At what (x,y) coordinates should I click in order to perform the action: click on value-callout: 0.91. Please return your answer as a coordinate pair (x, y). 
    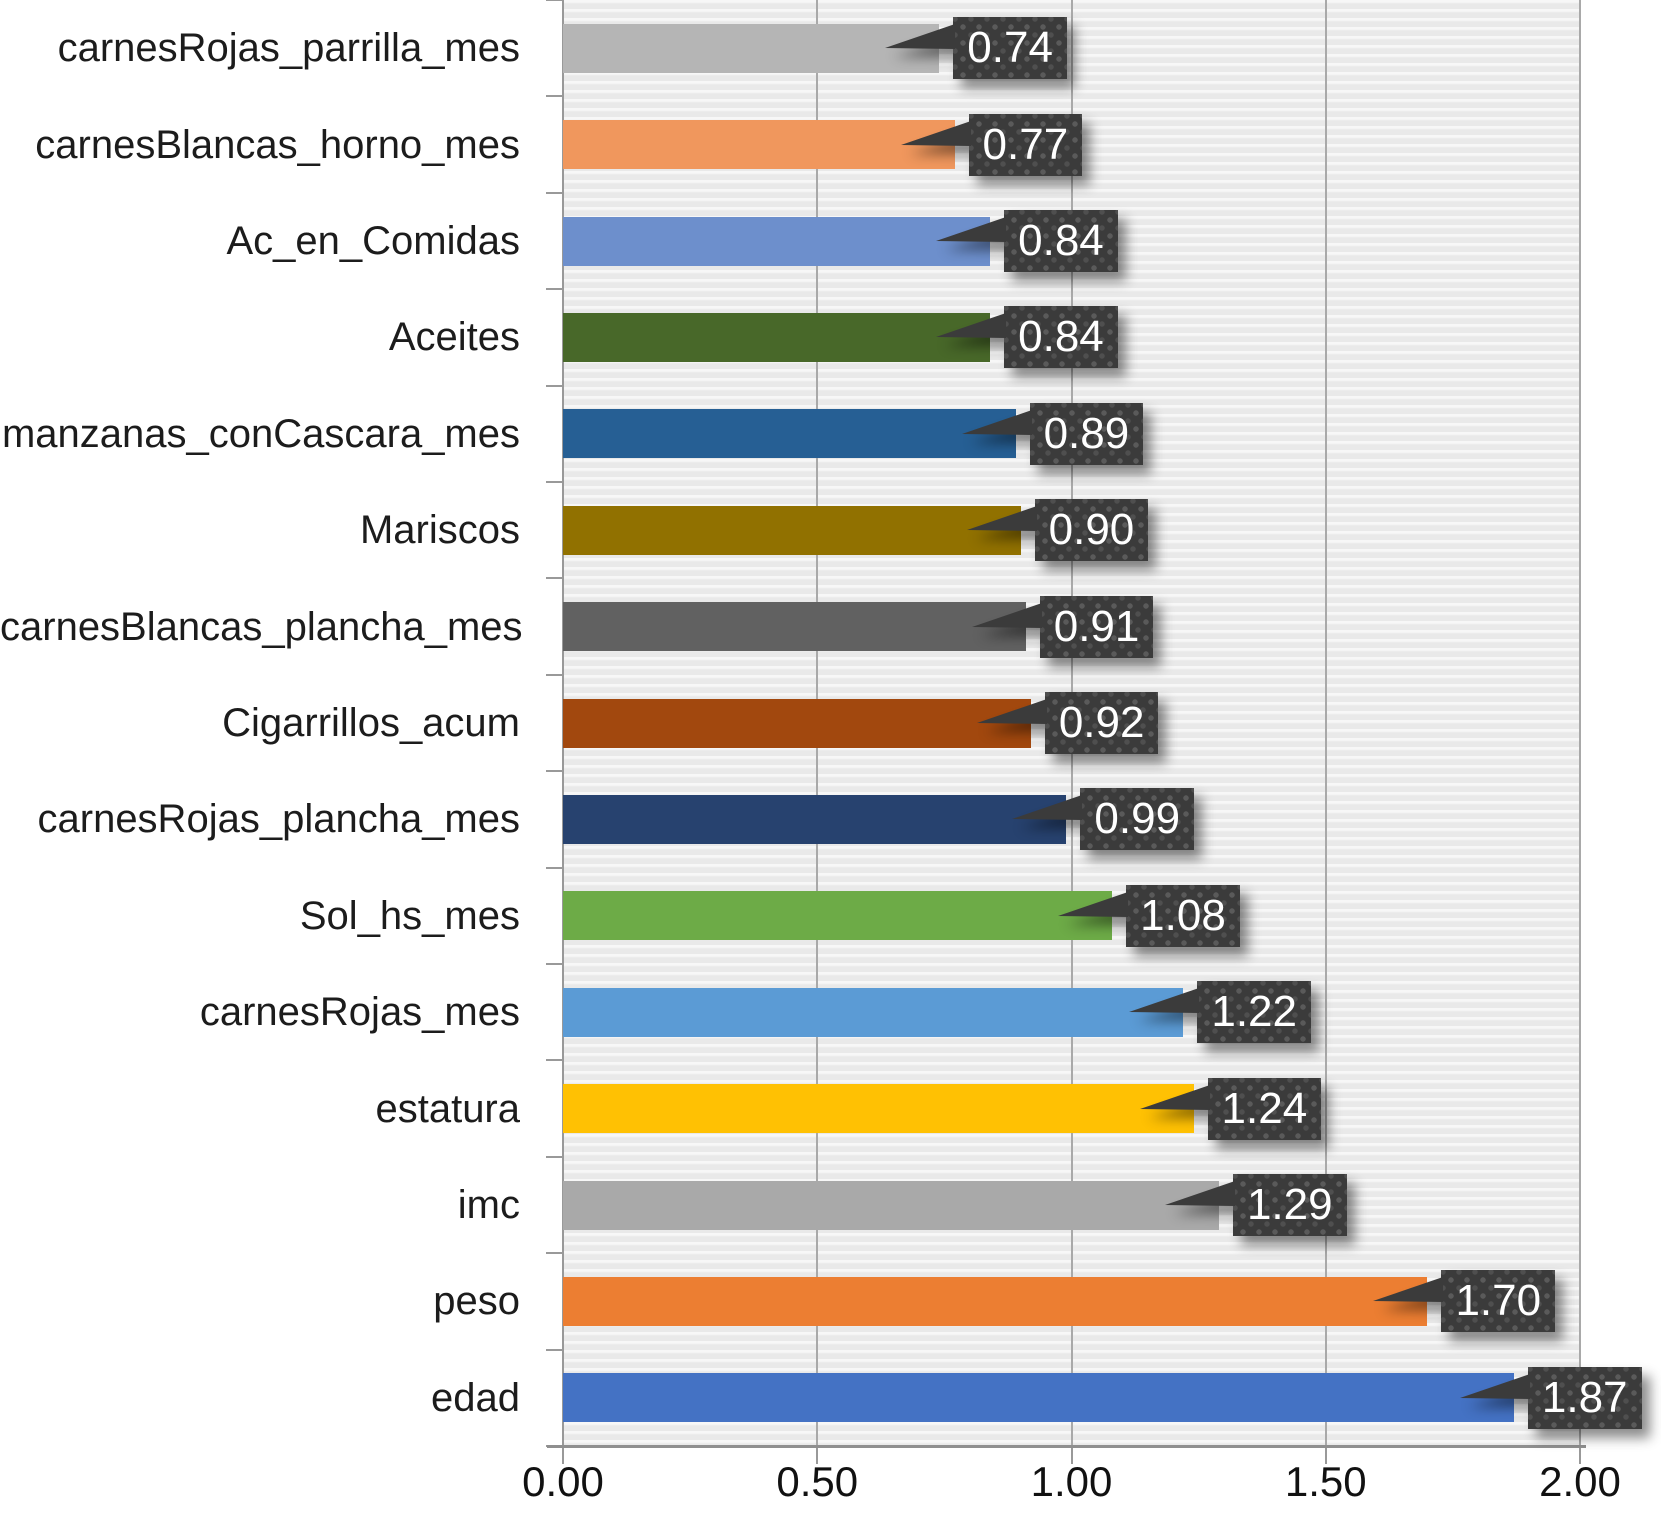
    Looking at the image, I should click on (1062, 626).